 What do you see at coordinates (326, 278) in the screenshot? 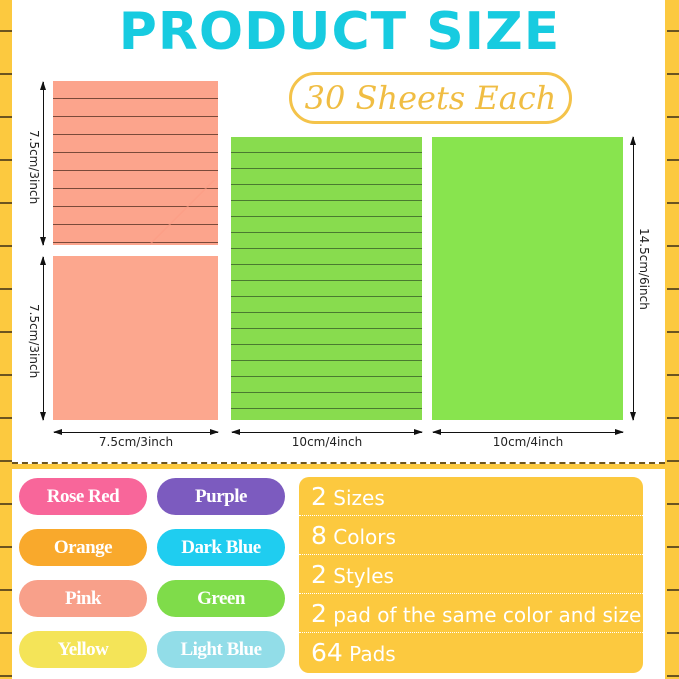
I see `large-lined-pad` at bounding box center [326, 278].